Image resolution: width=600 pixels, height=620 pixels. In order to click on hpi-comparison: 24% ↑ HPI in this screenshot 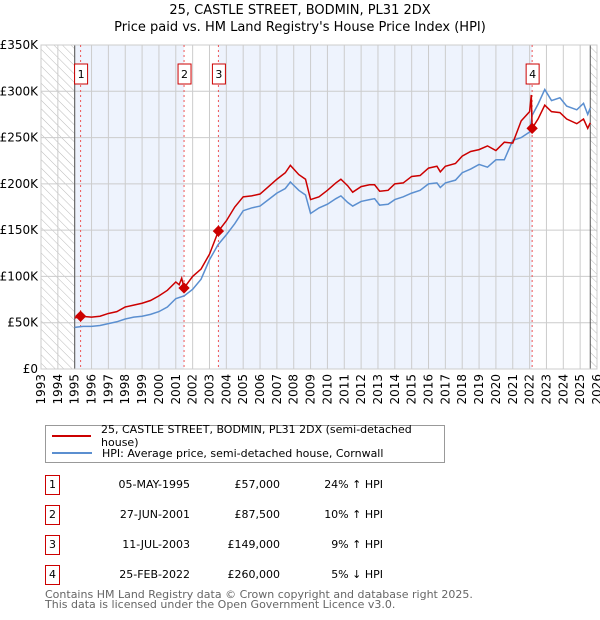, I will do `click(353, 484)`.